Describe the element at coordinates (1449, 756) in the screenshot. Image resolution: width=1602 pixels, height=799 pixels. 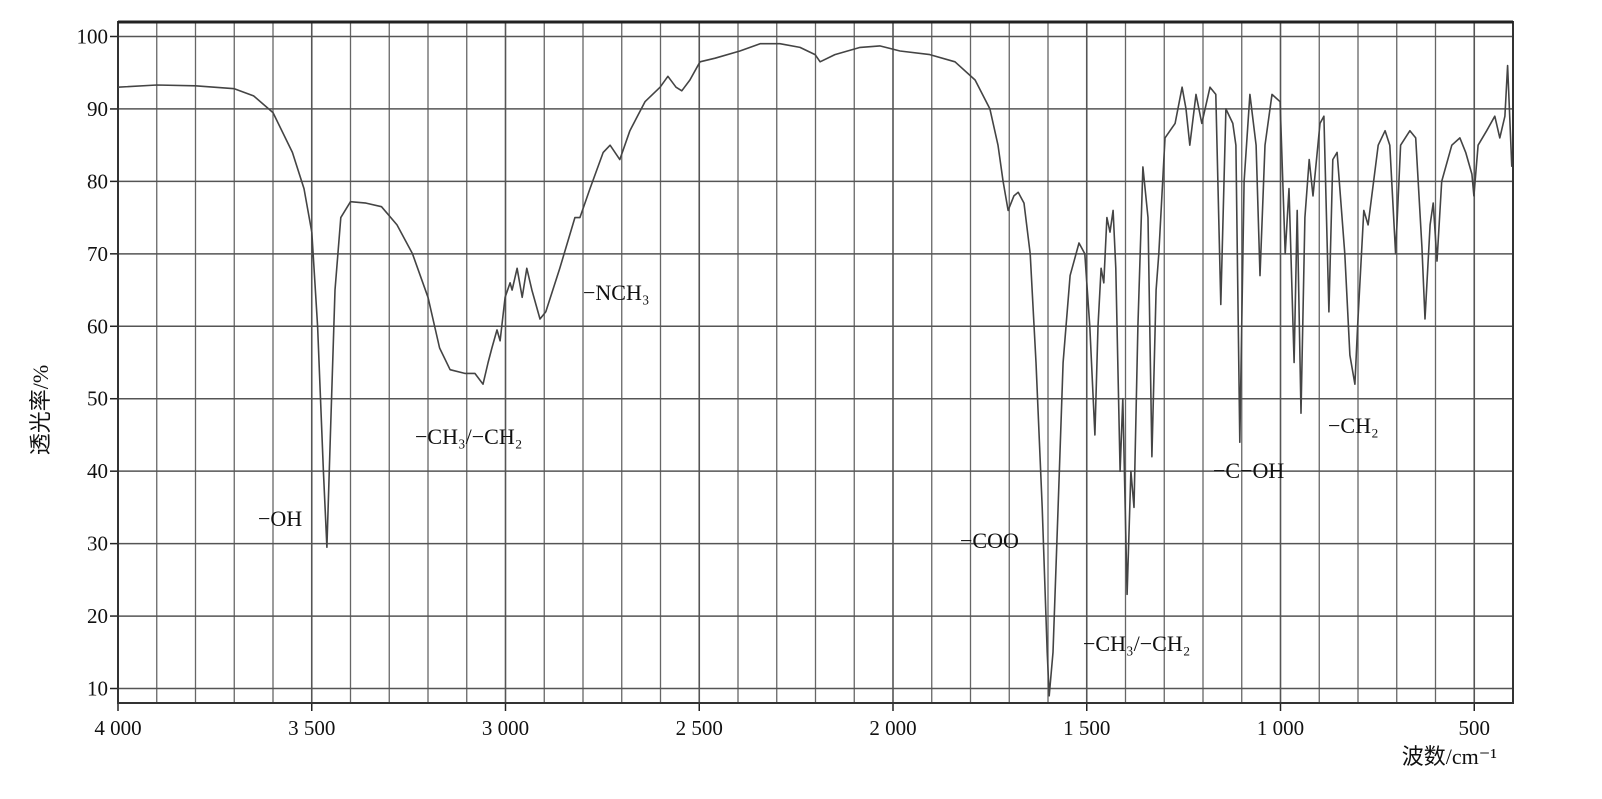
I see `x-axis-label: 波数/cm⁻¹` at that location.